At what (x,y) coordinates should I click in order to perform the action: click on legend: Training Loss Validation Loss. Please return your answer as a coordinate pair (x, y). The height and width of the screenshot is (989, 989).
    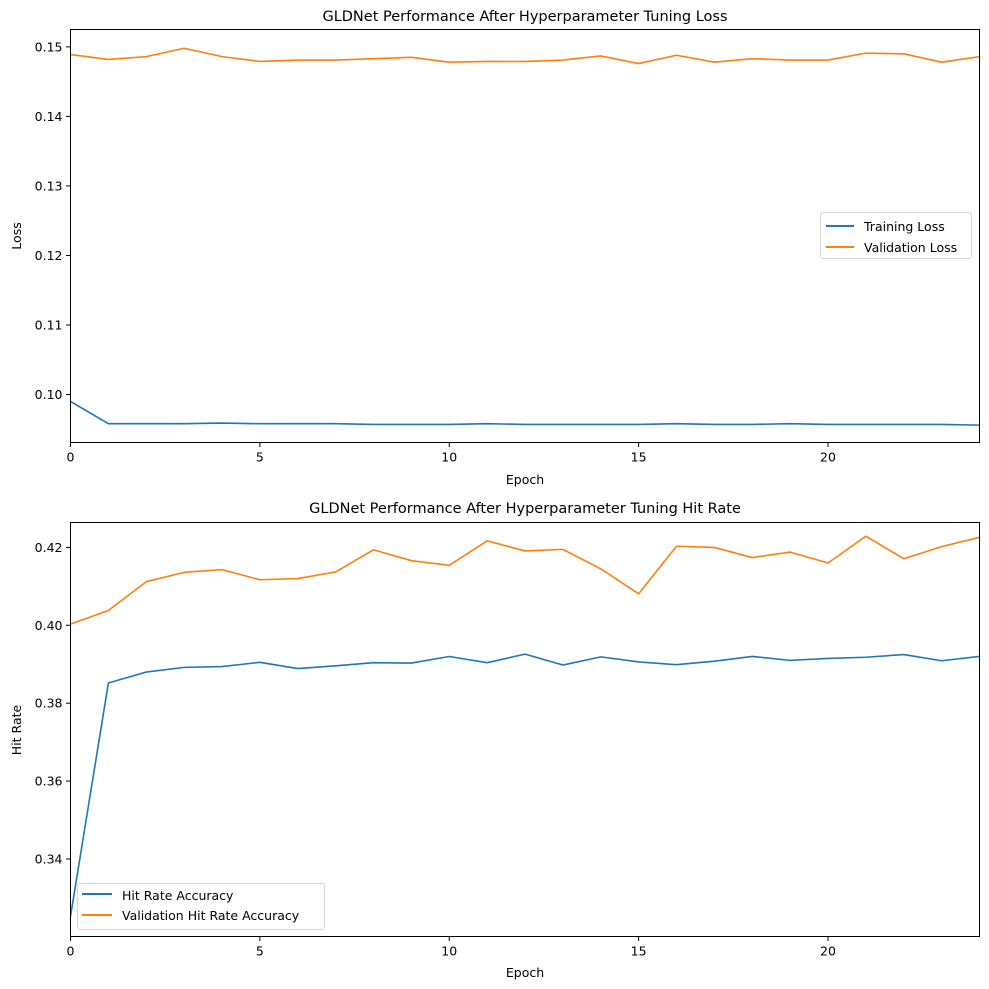
    Looking at the image, I should click on (896, 235).